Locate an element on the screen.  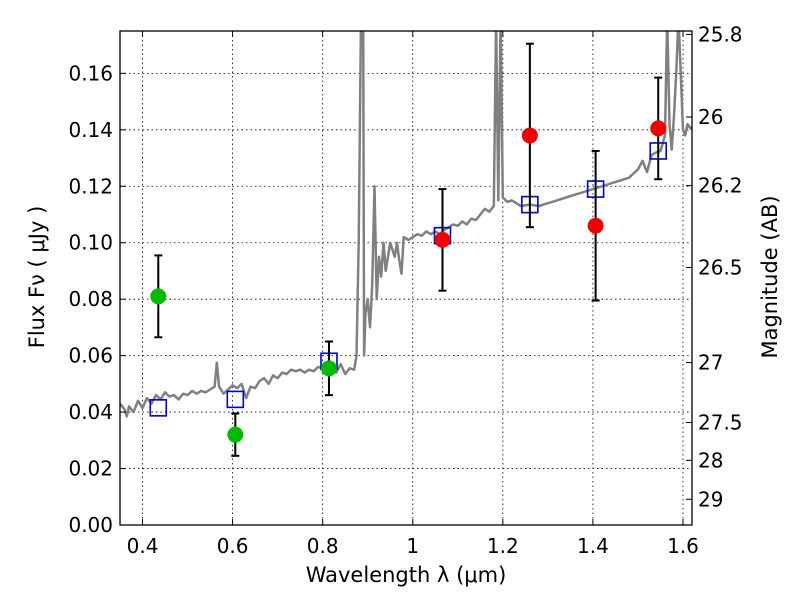
magnitude-tick-label: 28 is located at coordinates (710, 460).